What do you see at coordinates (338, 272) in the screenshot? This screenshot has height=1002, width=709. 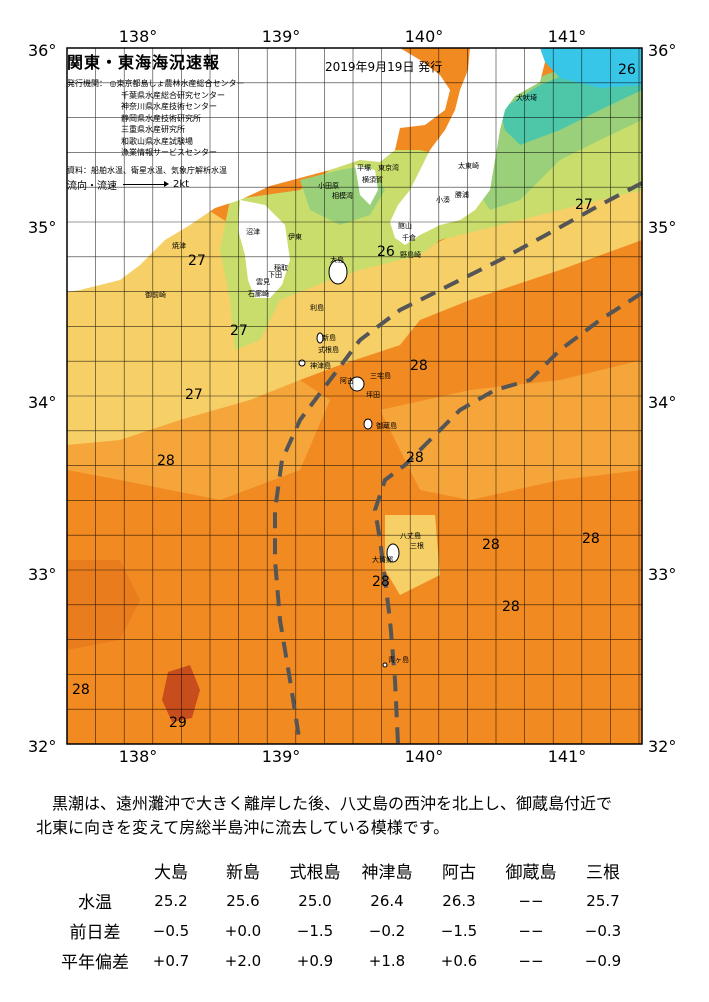 I see `island-oshima` at bounding box center [338, 272].